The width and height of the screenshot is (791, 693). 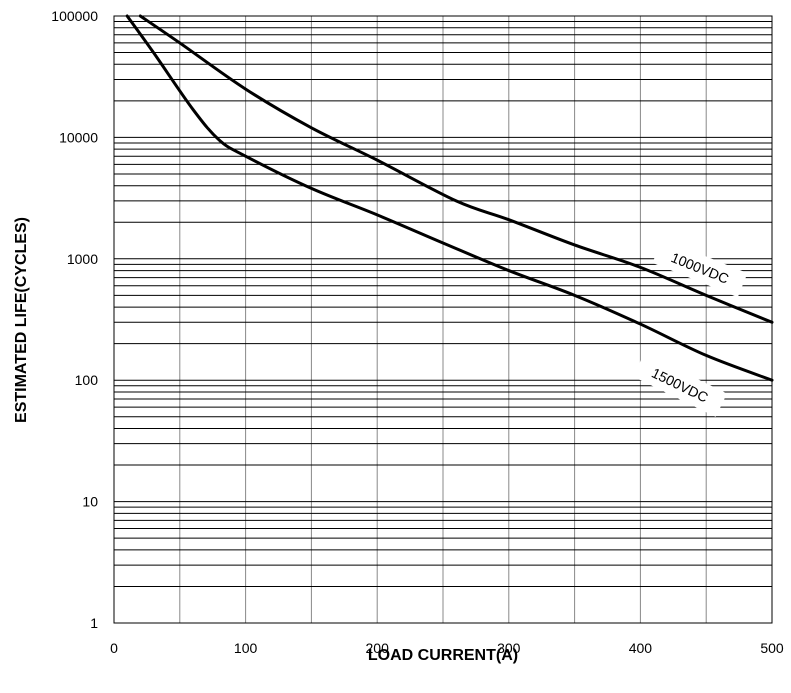 What do you see at coordinates (641, 648) in the screenshot?
I see `x-tick-label: 400` at bounding box center [641, 648].